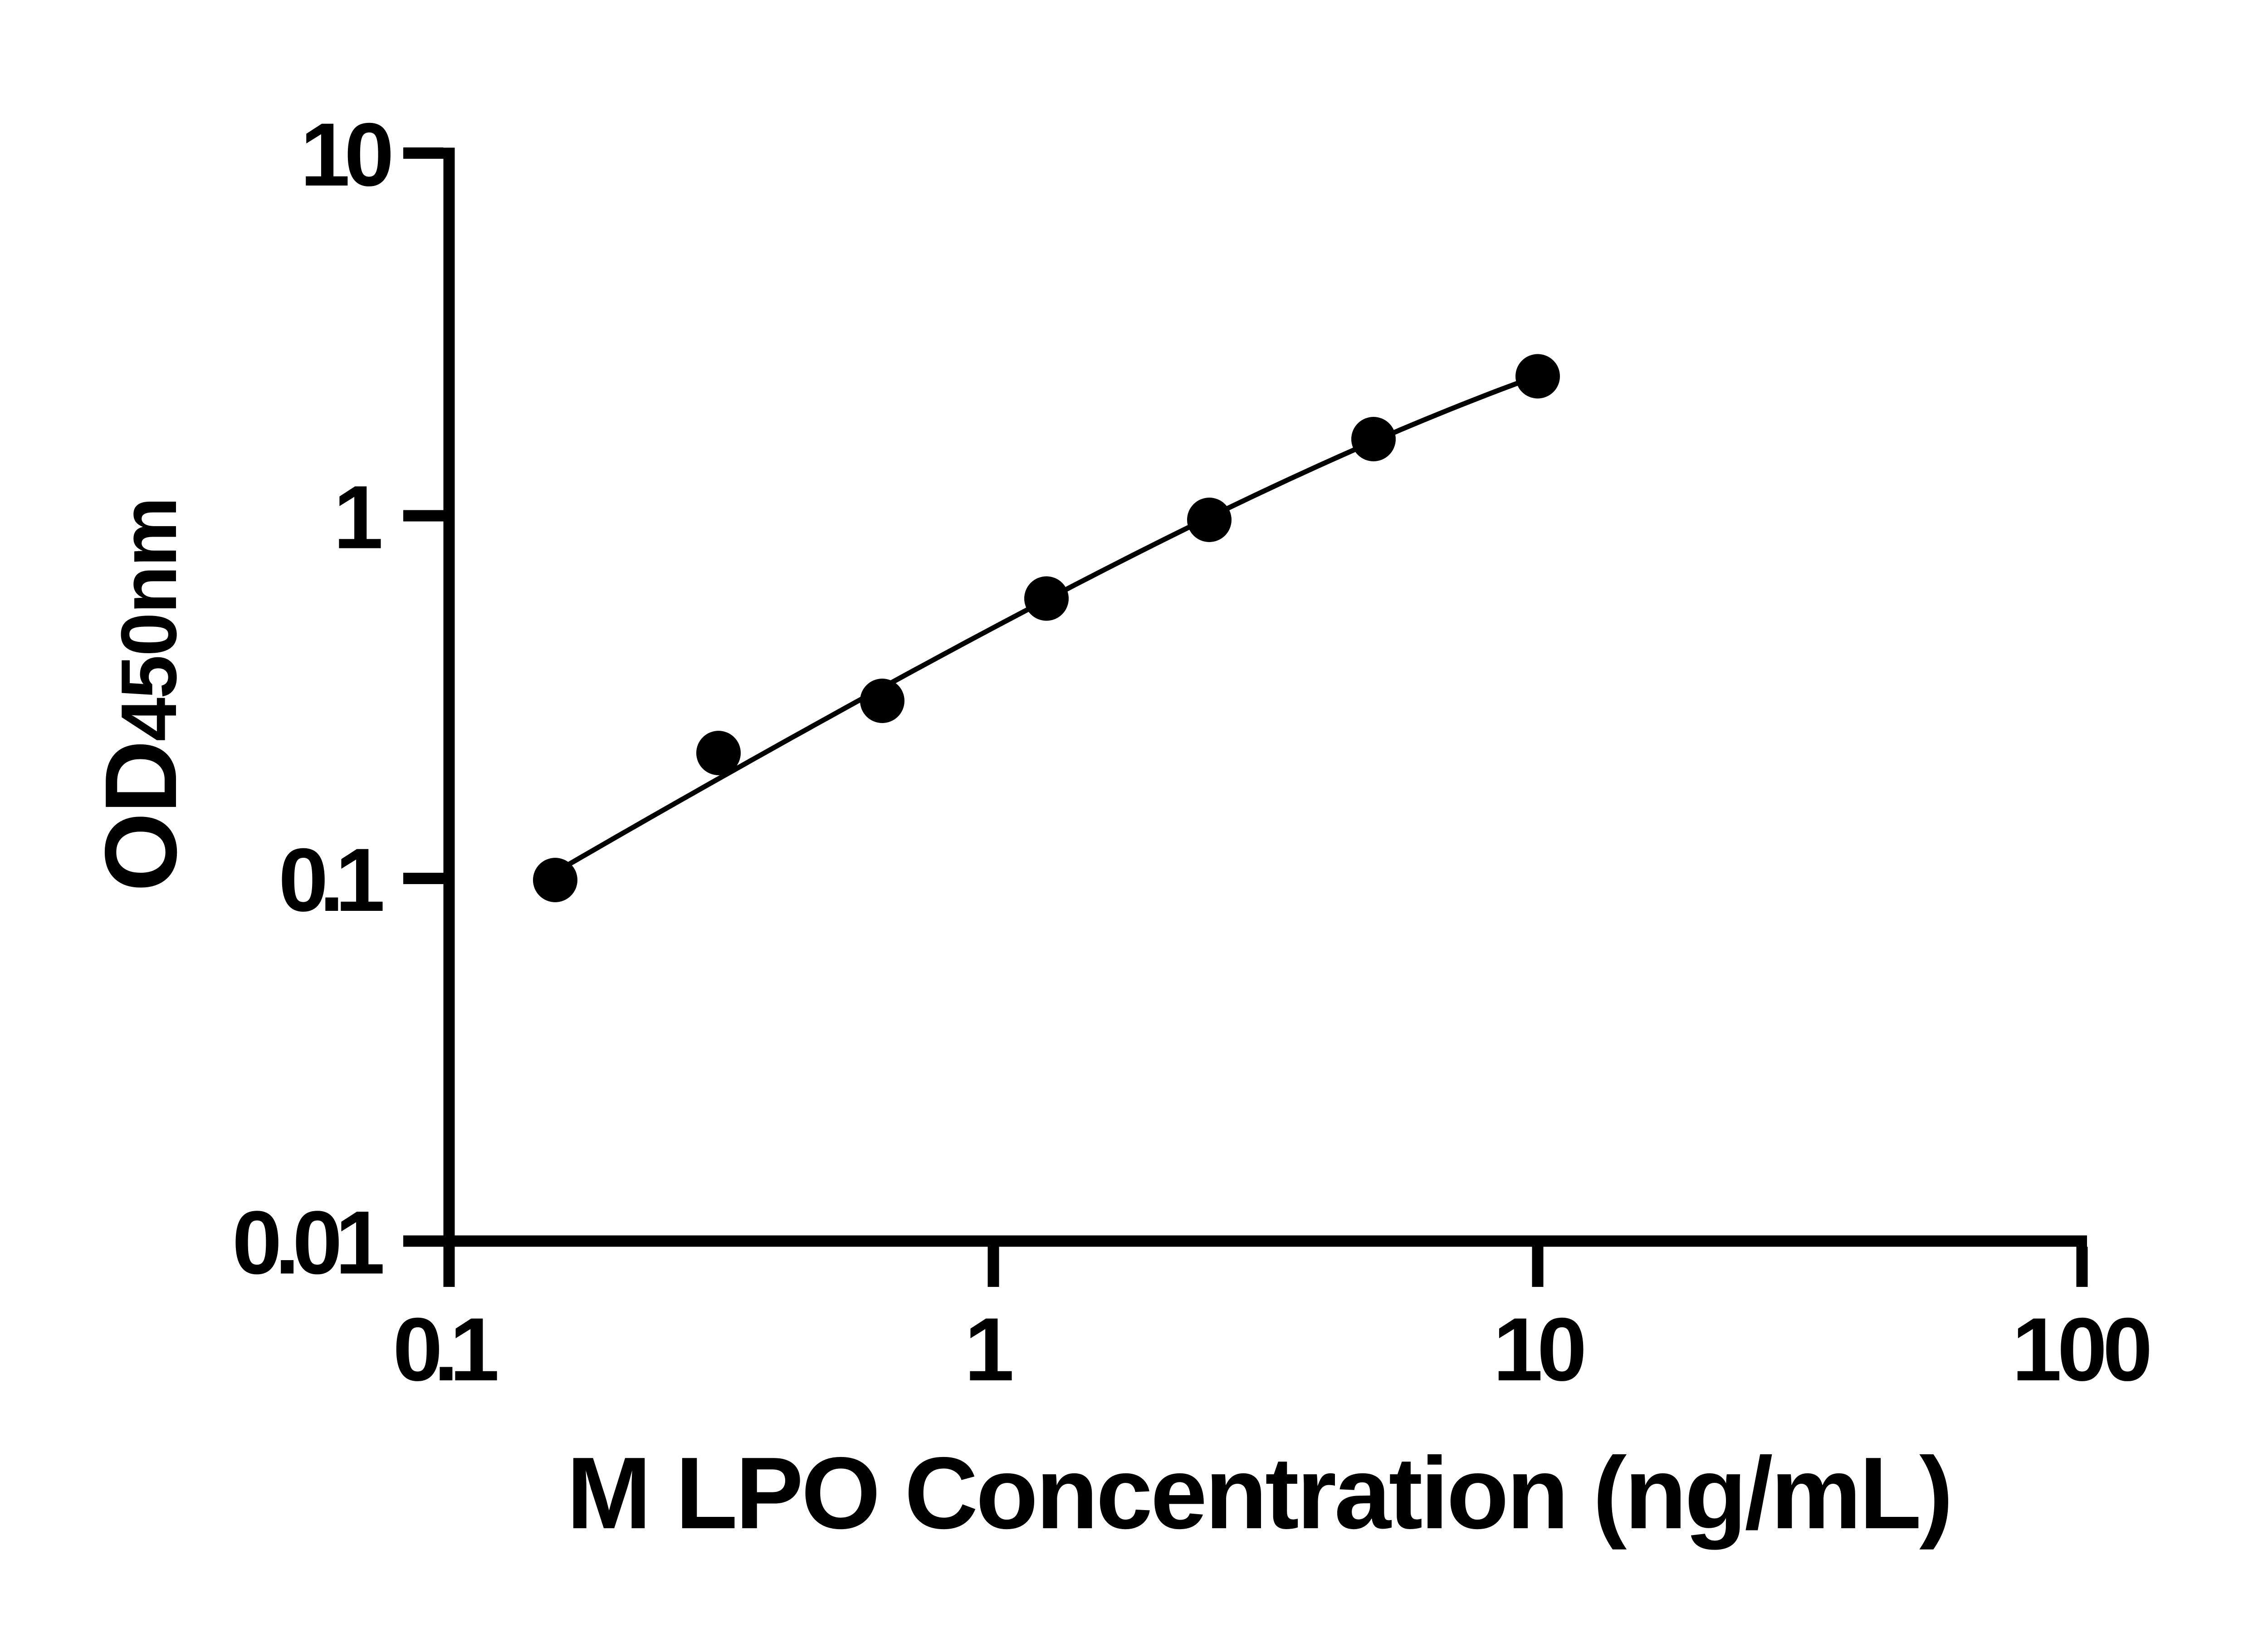 The image size is (2268, 1633). I want to click on svg-text: OD450nm, so click(140, 695).